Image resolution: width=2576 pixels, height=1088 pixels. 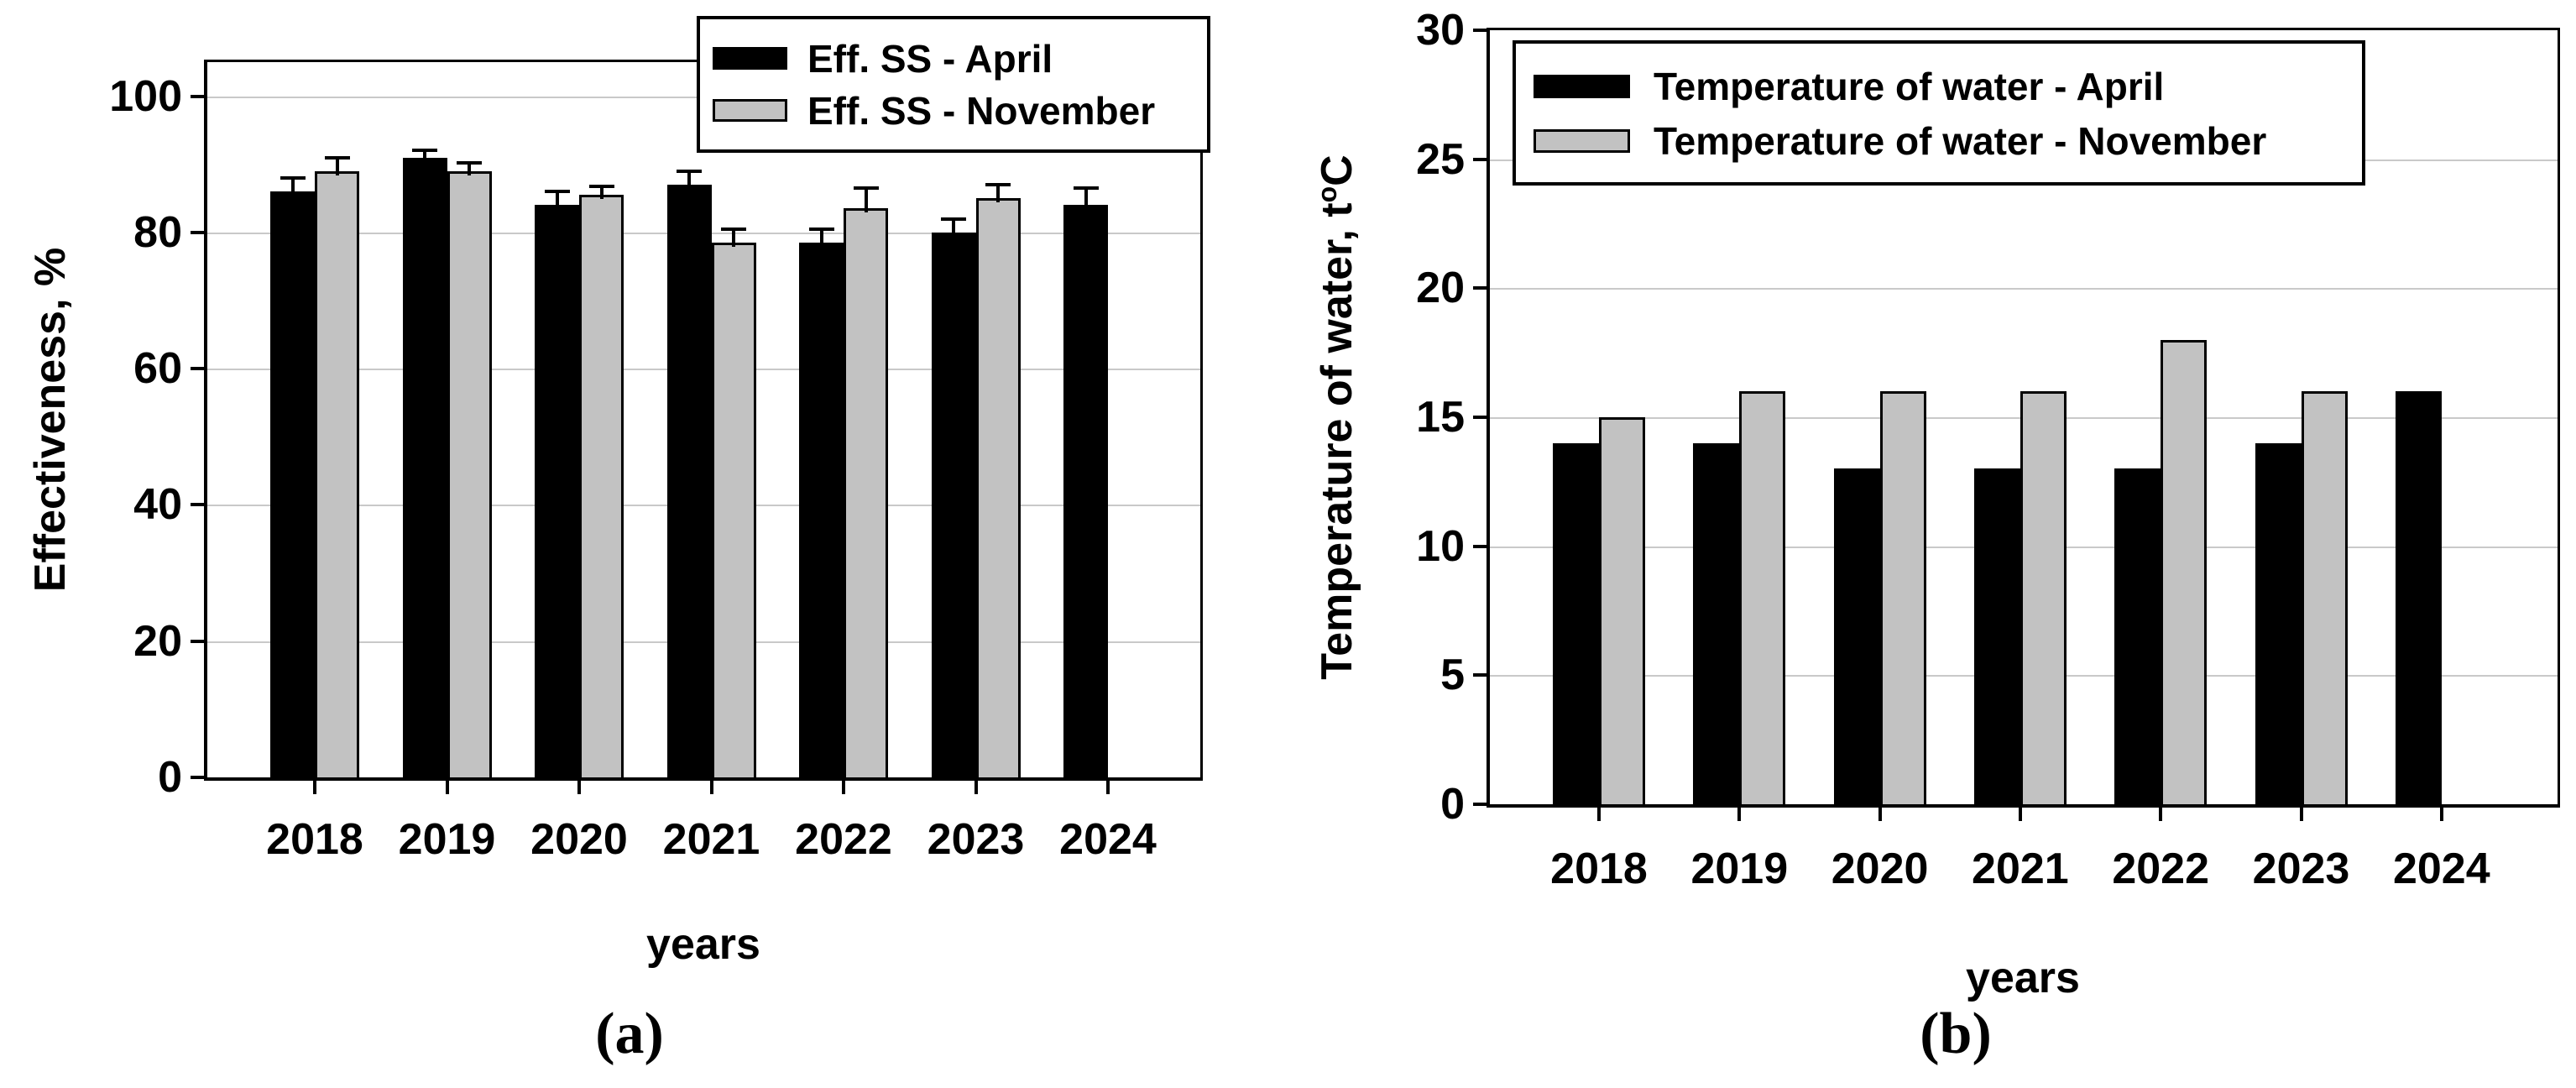 What do you see at coordinates (1326, 194) in the screenshot?
I see `degree-superscript: o` at bounding box center [1326, 194].